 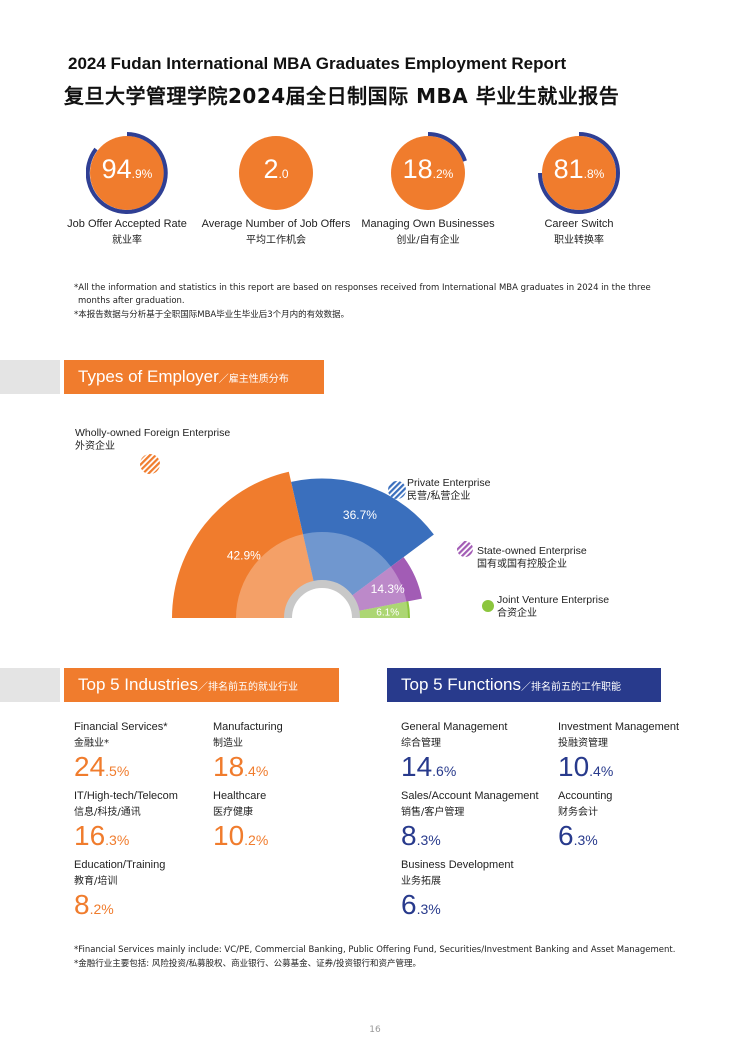 What do you see at coordinates (470, 821) in the screenshot?
I see `function-item: Sales/Account Management 销售/客户管理 8.3%` at bounding box center [470, 821].